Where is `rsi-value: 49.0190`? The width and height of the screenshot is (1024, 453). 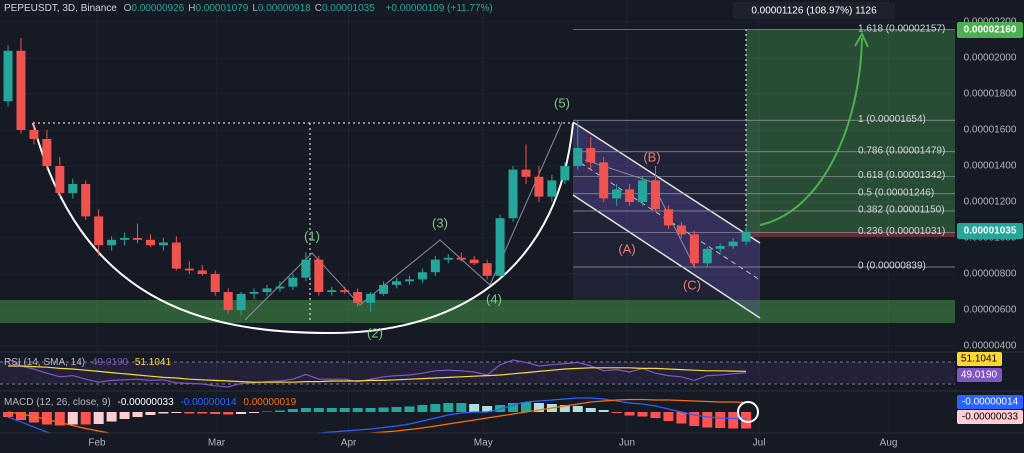
rsi-value: 49.0190 is located at coordinates (110, 362).